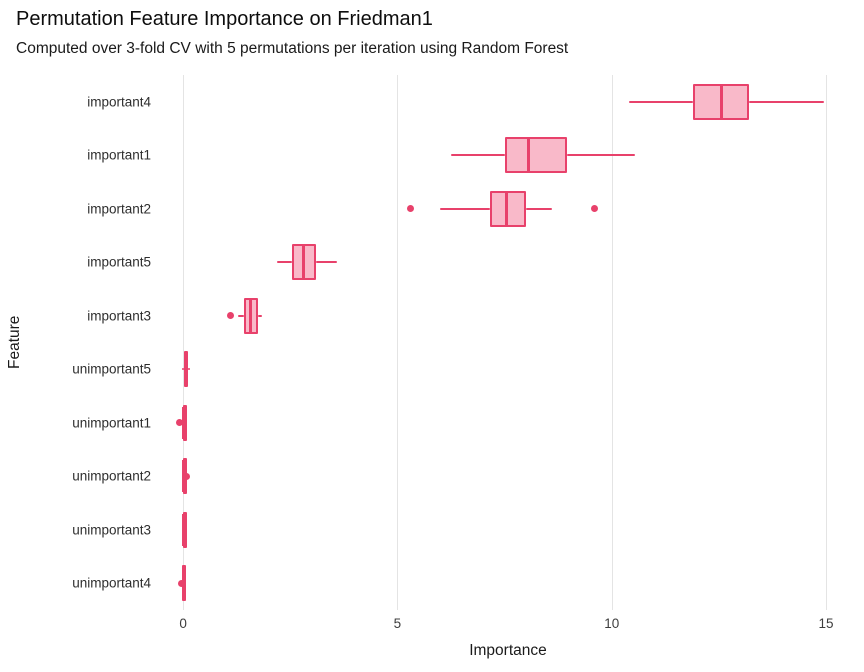 The image size is (864, 672). I want to click on y-tick-label: unimportant4, so click(111, 583).